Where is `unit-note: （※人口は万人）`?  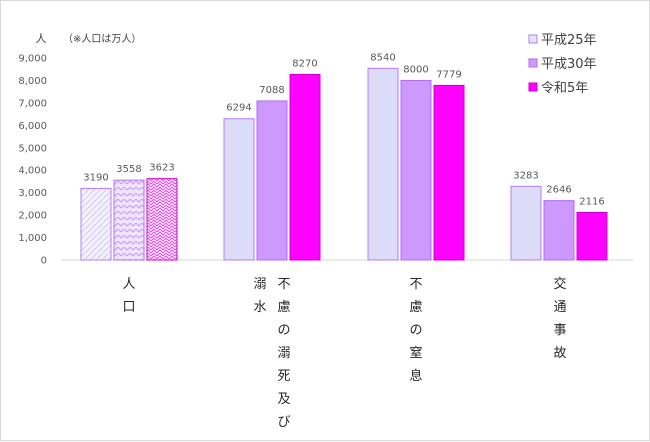
unit-note: （※人口は万人） is located at coordinates (102, 39).